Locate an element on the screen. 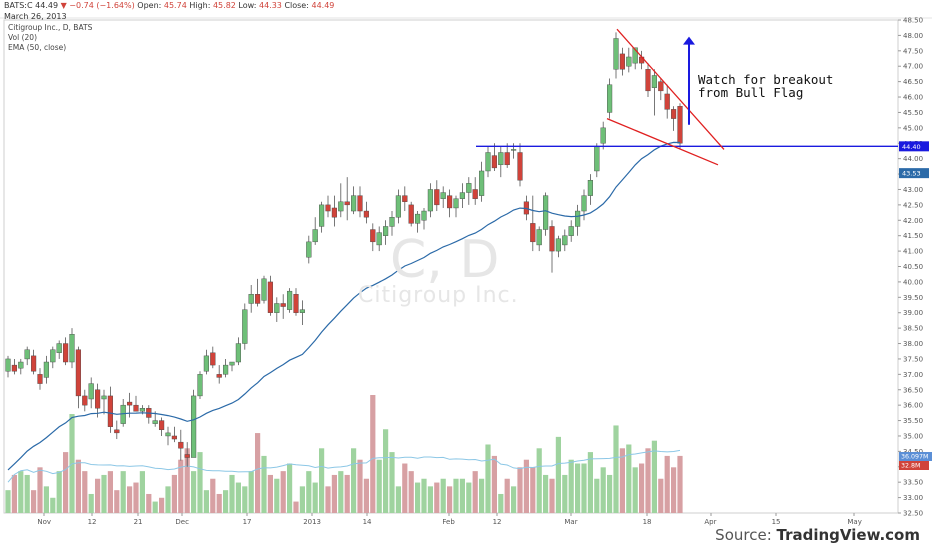 This screenshot has height=550, width=932. resistance-badge-bg is located at coordinates (914, 146).